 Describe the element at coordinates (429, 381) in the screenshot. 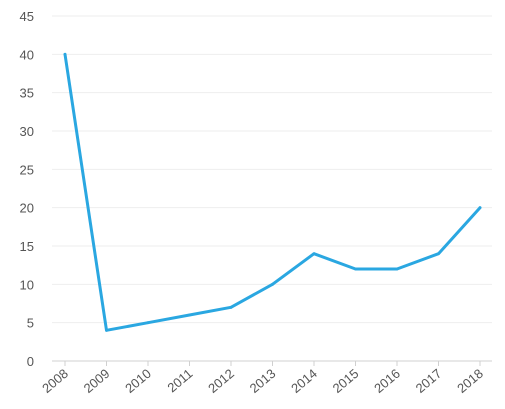

I see `x-tick-label: 2017` at that location.